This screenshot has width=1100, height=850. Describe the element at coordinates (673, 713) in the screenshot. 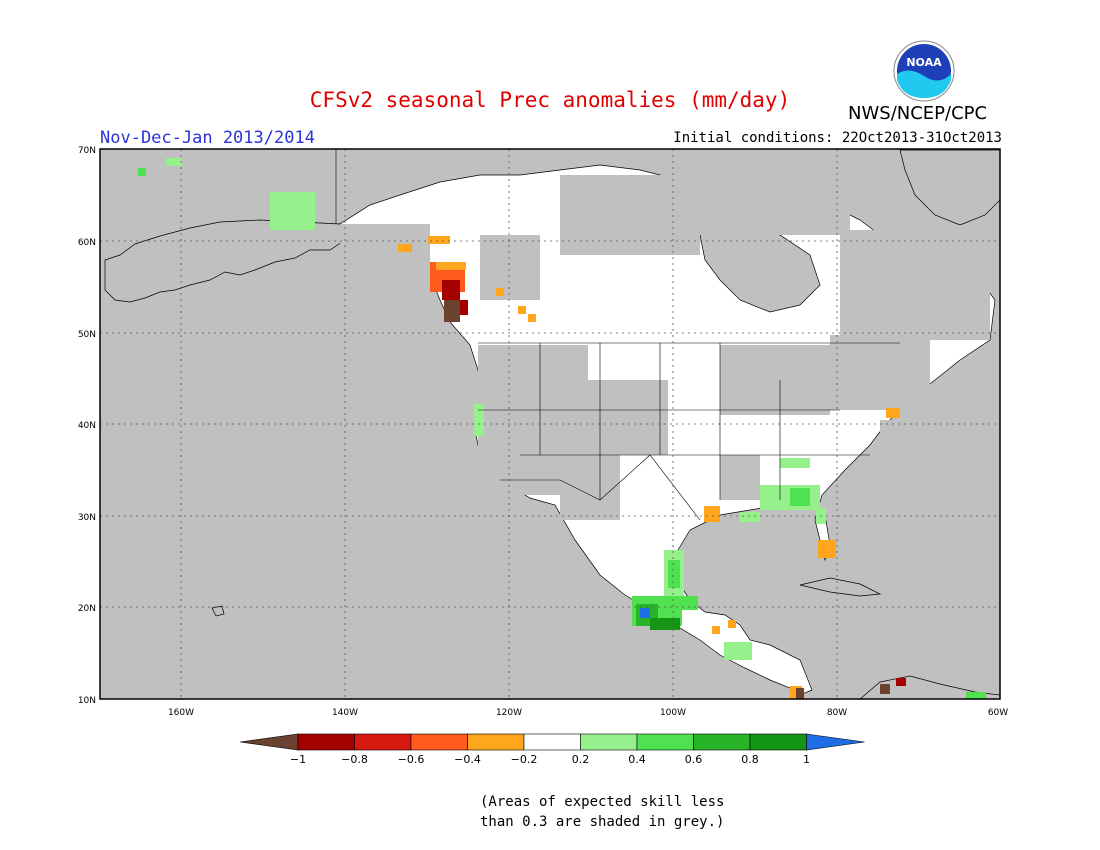

I see `lon-label: 100W` at that location.